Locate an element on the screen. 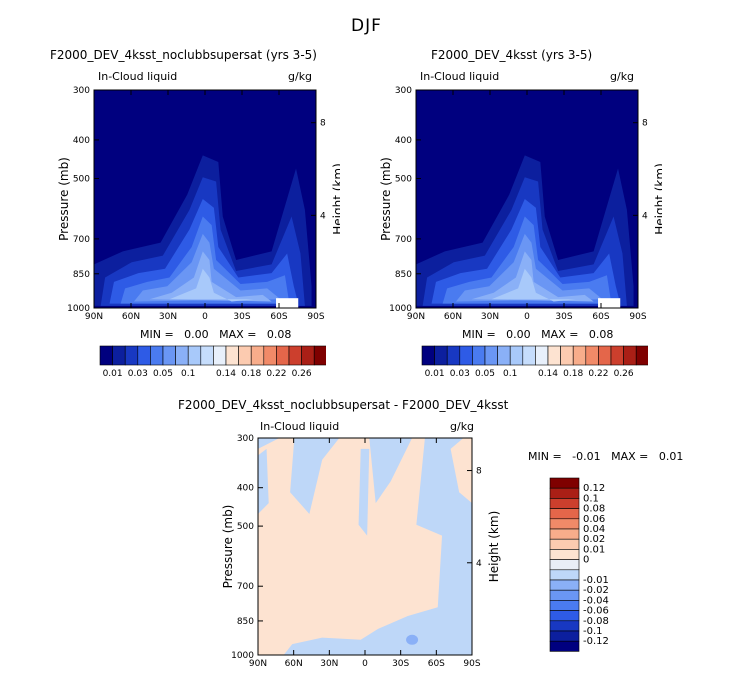 The height and width of the screenshot is (678, 733). panel-3-y2label: Height (km) is located at coordinates (494, 546).